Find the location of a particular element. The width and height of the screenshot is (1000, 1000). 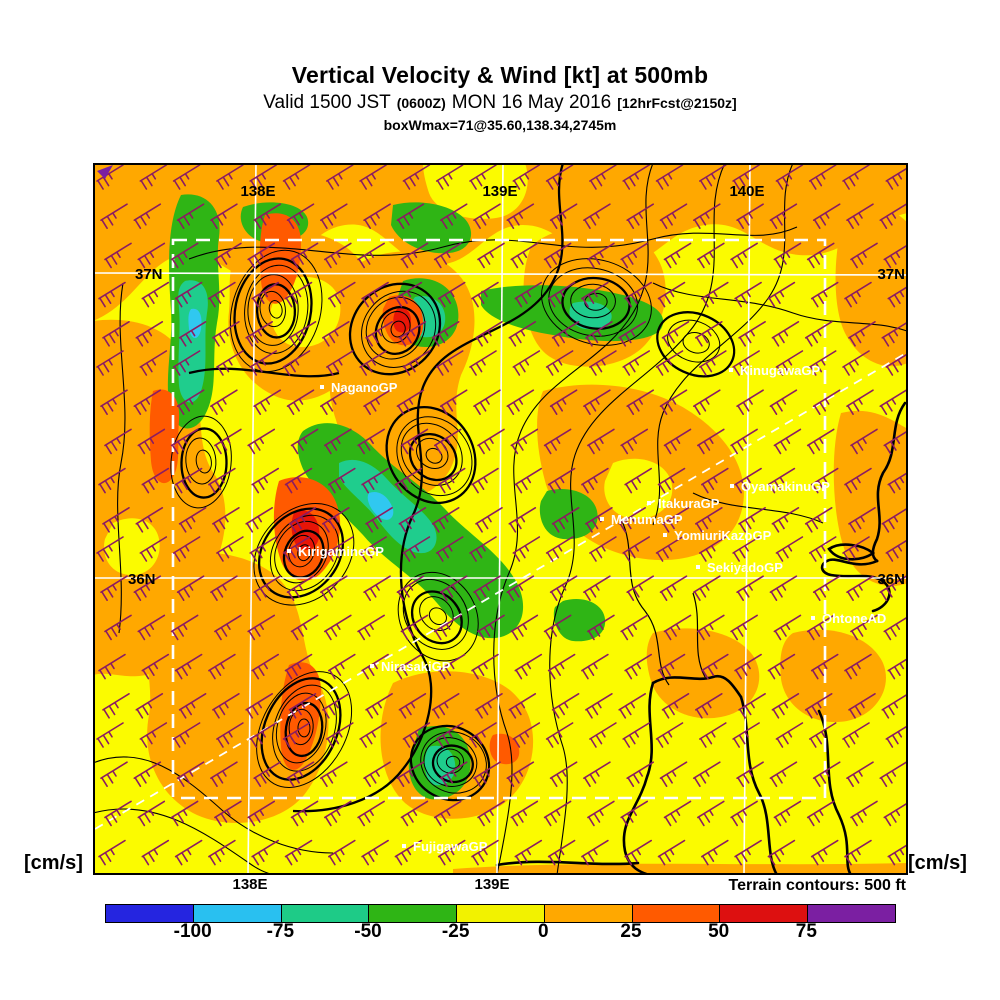

lat-label-36n-left: 36N is located at coordinates (142, 579).